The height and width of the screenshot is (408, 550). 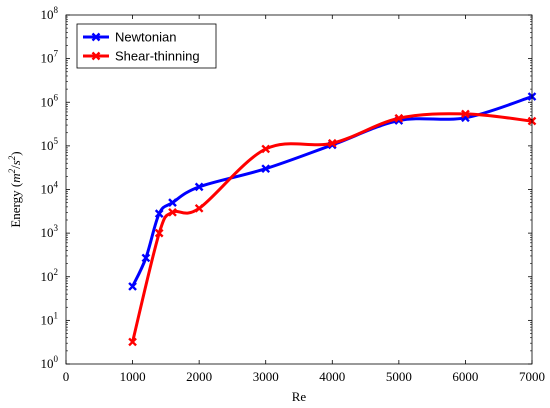 I want to click on x-tick-label: 6000, so click(x=465, y=376).